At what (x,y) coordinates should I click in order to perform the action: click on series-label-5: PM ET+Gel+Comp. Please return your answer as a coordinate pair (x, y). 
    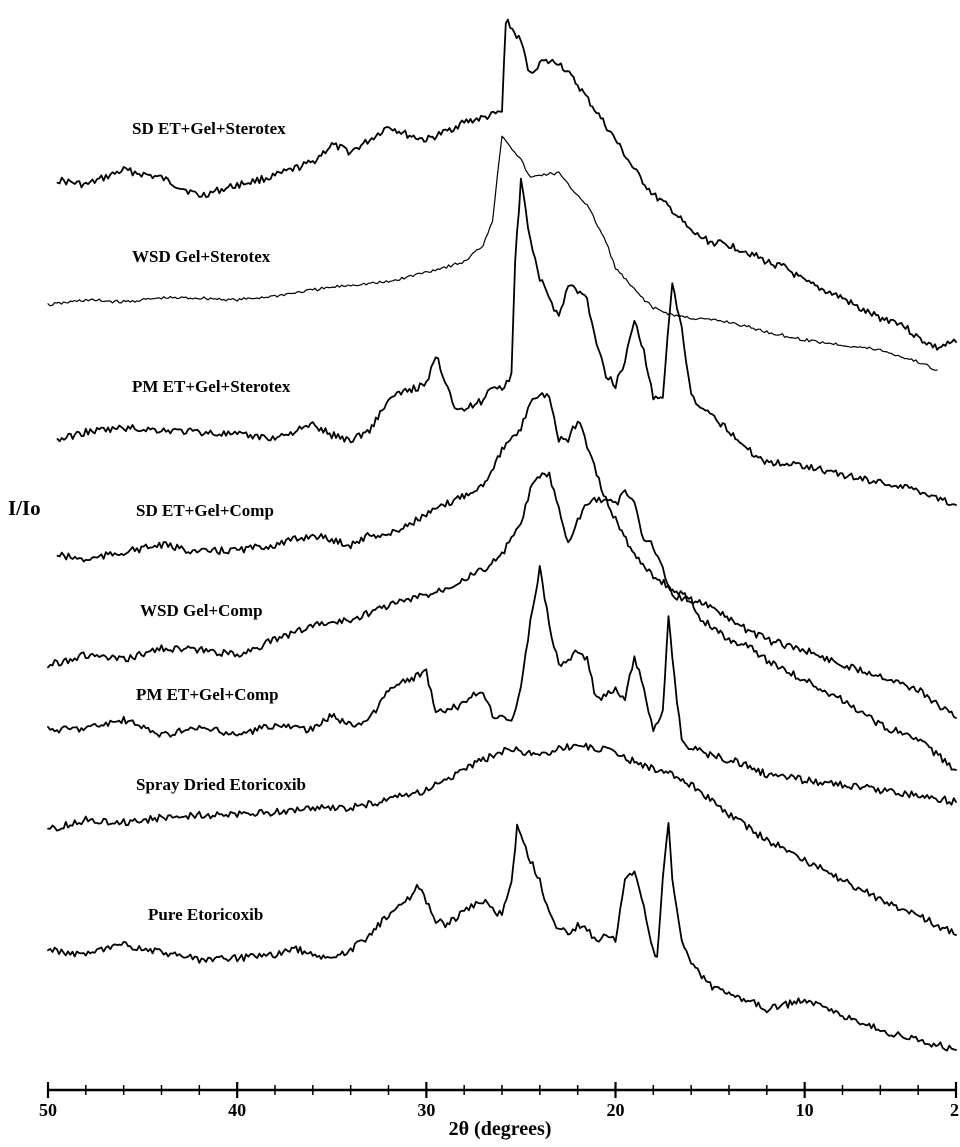
    Looking at the image, I should click on (207, 694).